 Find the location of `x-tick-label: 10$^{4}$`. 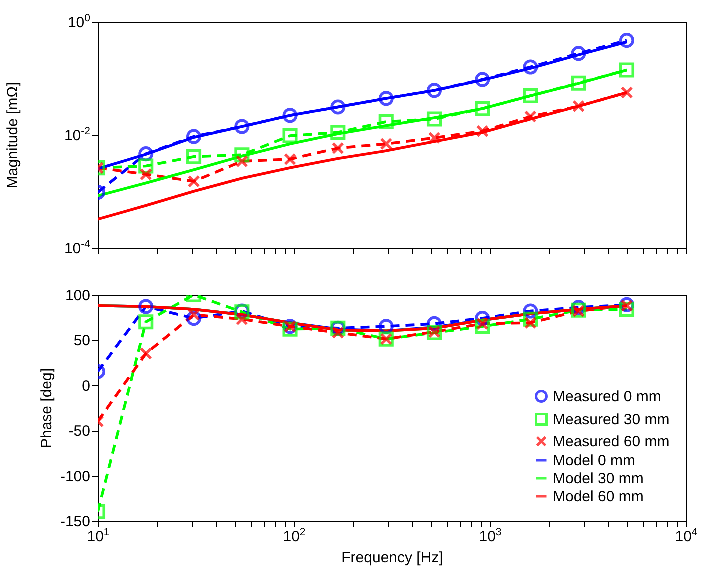

x-tick-label: 10$^{4}$ is located at coordinates (686, 536).